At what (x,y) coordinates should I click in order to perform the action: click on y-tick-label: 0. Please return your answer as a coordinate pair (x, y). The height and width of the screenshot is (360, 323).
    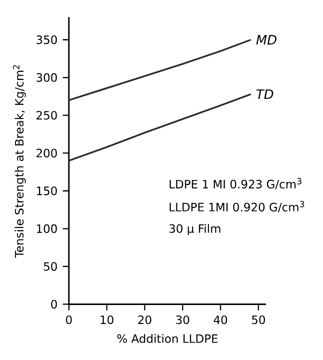
    Looking at the image, I should click on (54, 304).